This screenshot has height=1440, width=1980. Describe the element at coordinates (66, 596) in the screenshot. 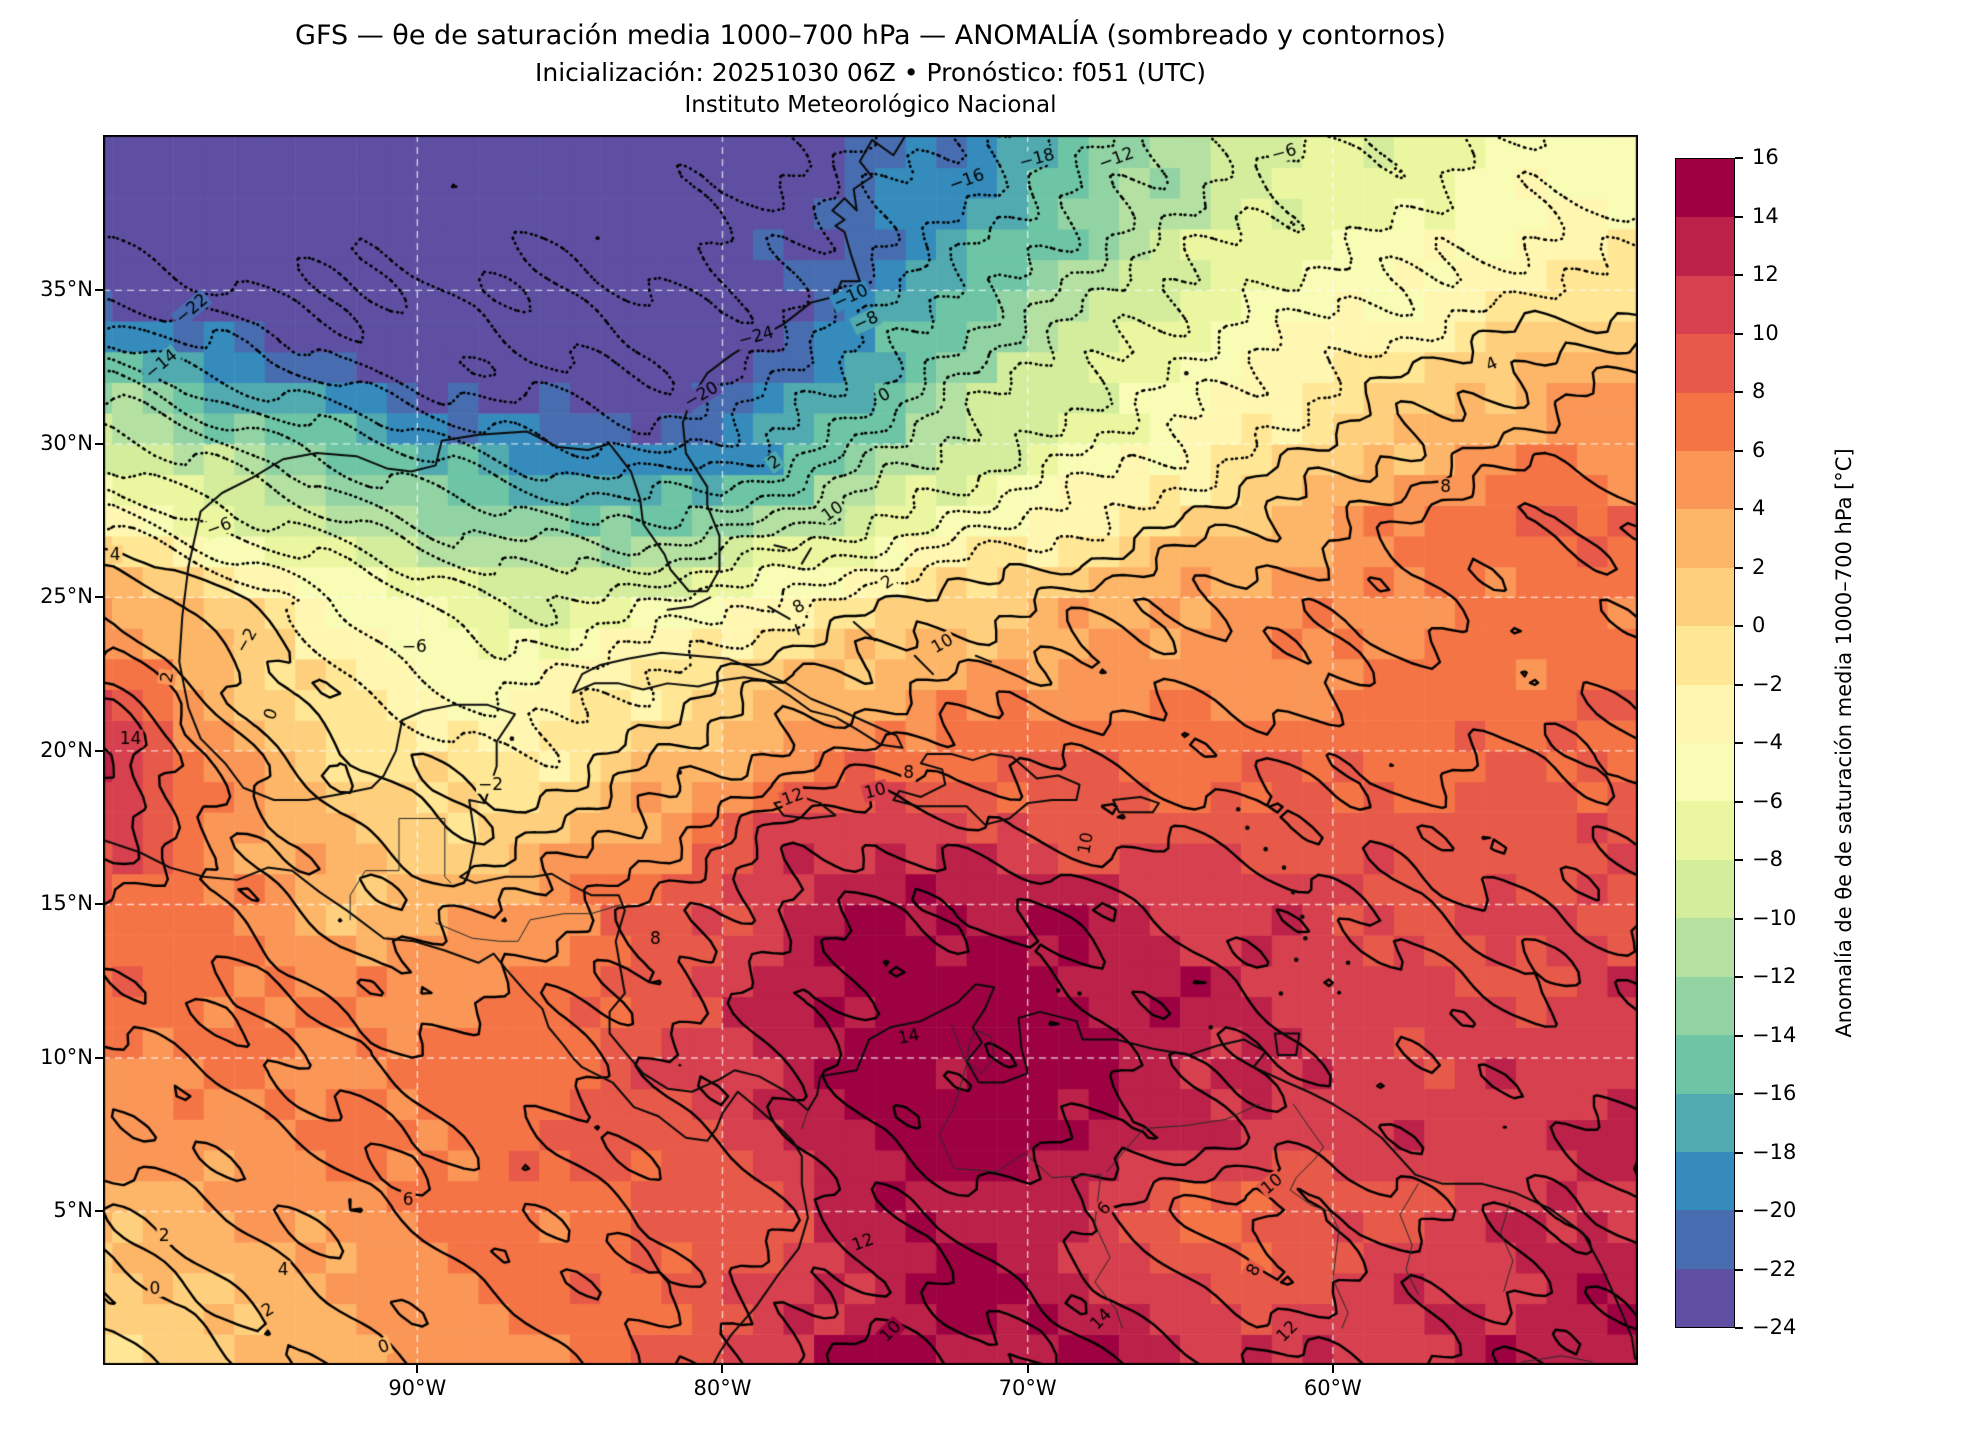

I see `y-tick-label: 25°N` at that location.